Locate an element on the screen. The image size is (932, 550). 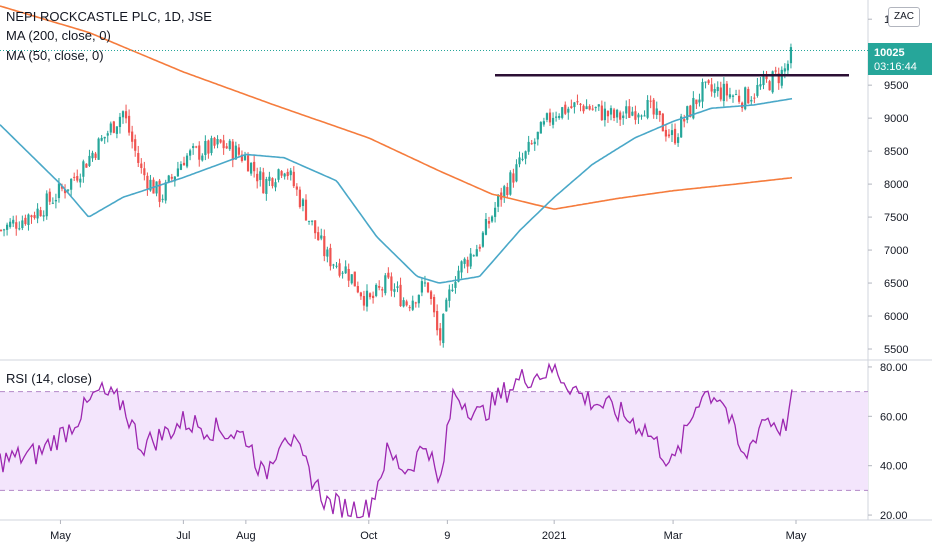
price-tick-label-6: 8500 is located at coordinates (896, 152).